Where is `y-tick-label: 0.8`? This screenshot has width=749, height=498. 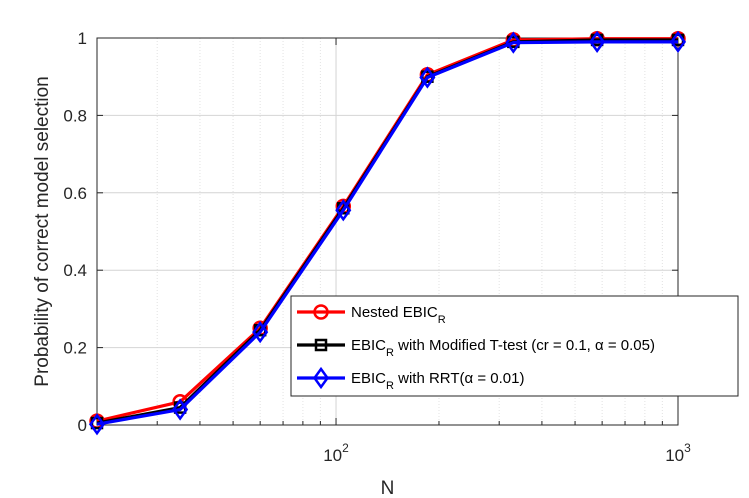
y-tick-label: 0.8 is located at coordinates (75, 115).